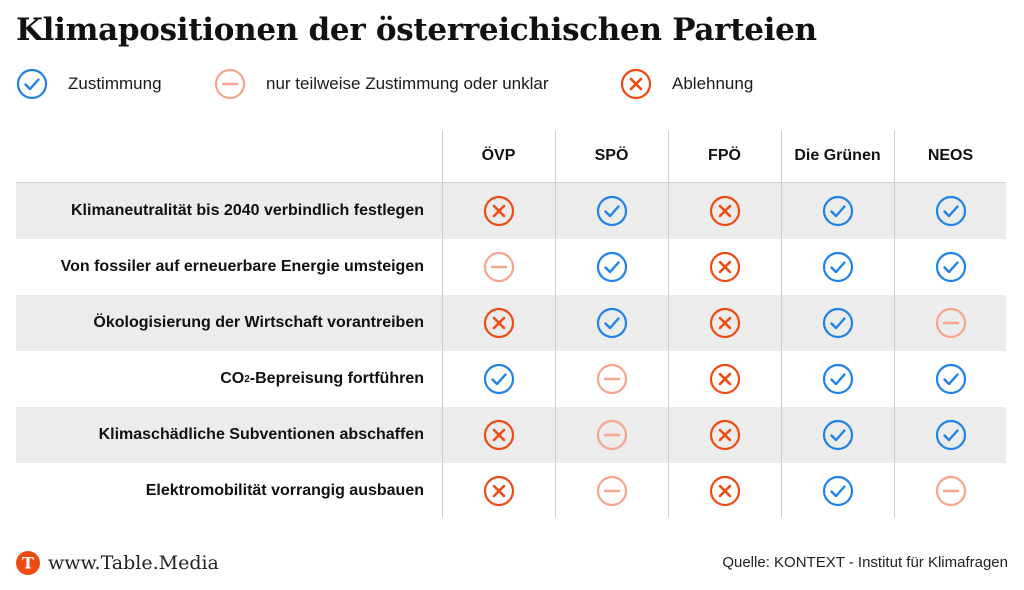 This screenshot has height=590, width=1024. I want to click on legend-item-no: Ablehnung, so click(686, 84).